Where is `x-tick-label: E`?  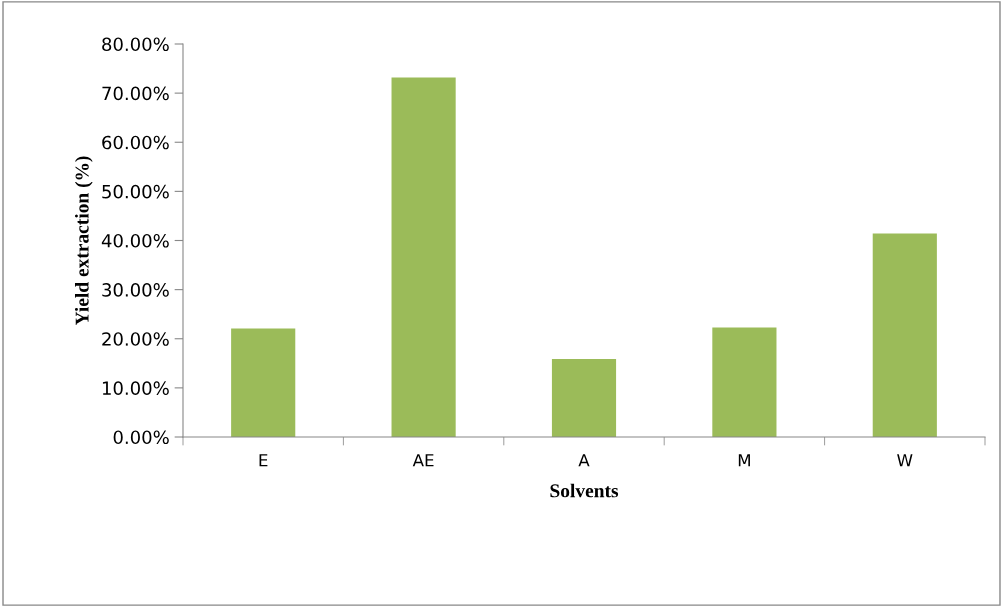 x-tick-label: E is located at coordinates (263, 460).